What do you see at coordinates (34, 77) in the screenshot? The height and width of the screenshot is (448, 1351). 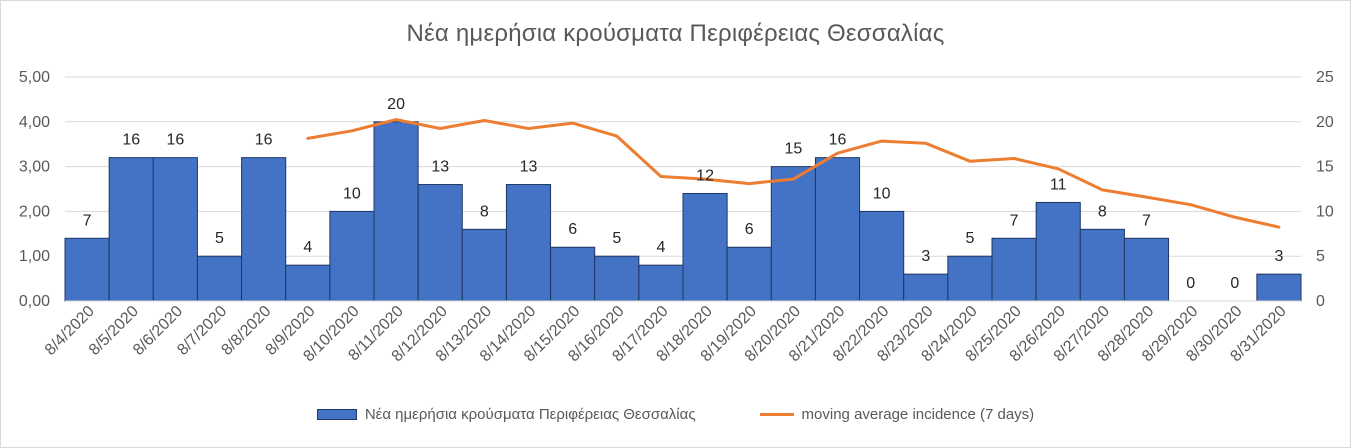 I see `left-tick-label: 5,00` at bounding box center [34, 77].